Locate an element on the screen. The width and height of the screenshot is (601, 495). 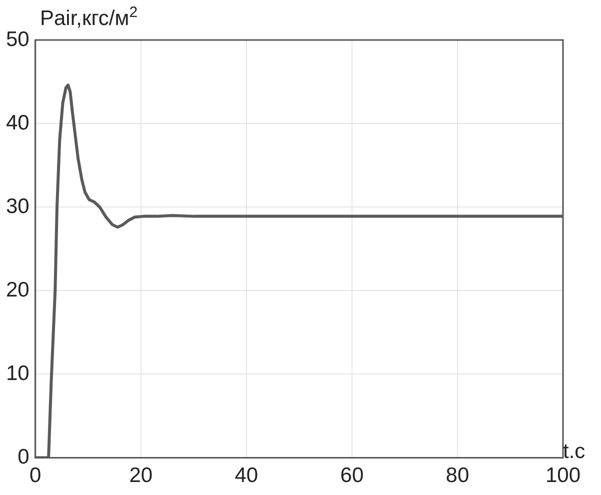
x-tick-label: 60 is located at coordinates (352, 476).